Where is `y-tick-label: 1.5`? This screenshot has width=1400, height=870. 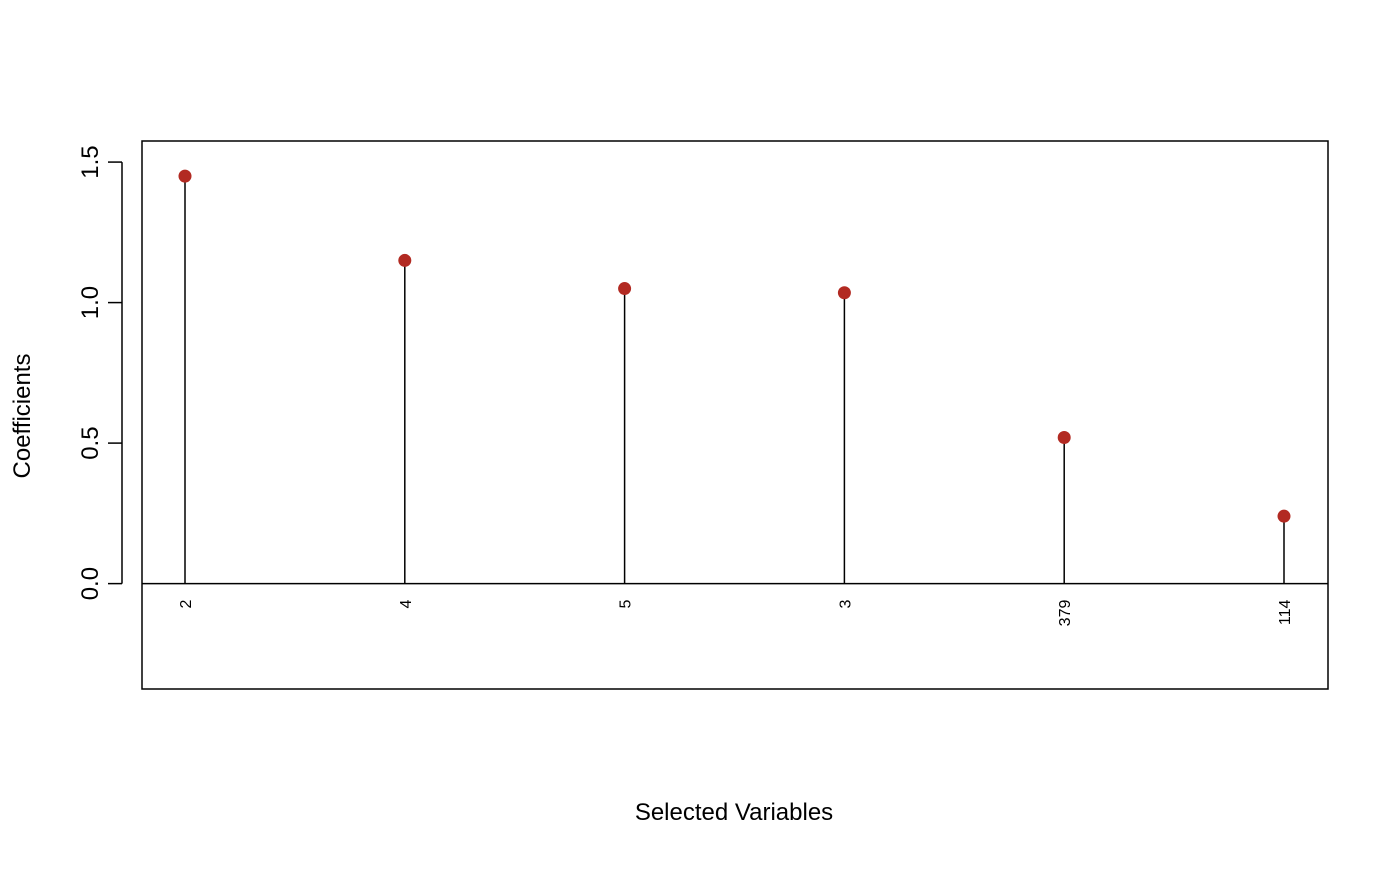
y-tick-label: 1.5 is located at coordinates (90, 161).